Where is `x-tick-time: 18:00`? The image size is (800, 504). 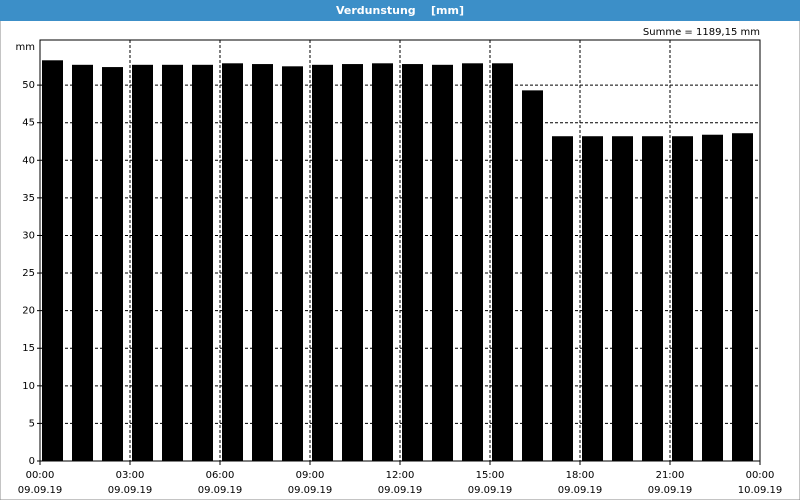
x-tick-time: 18:00 is located at coordinates (580, 475).